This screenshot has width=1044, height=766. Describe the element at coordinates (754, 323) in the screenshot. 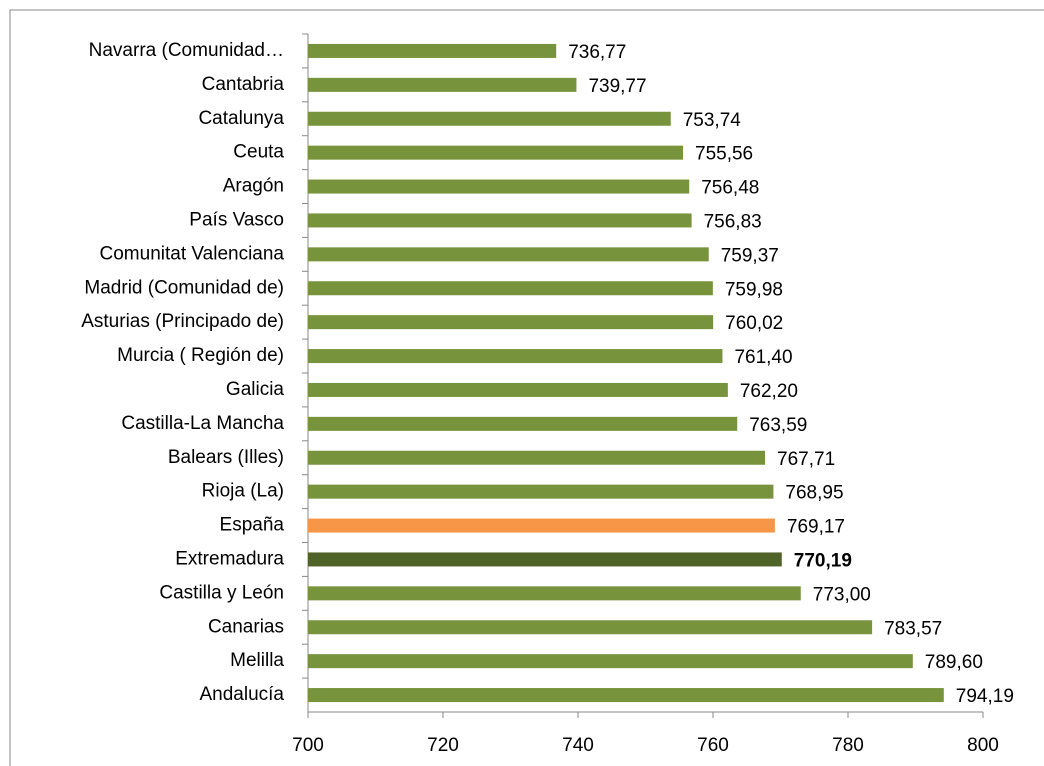

I see `value-label: 760,02` at that location.